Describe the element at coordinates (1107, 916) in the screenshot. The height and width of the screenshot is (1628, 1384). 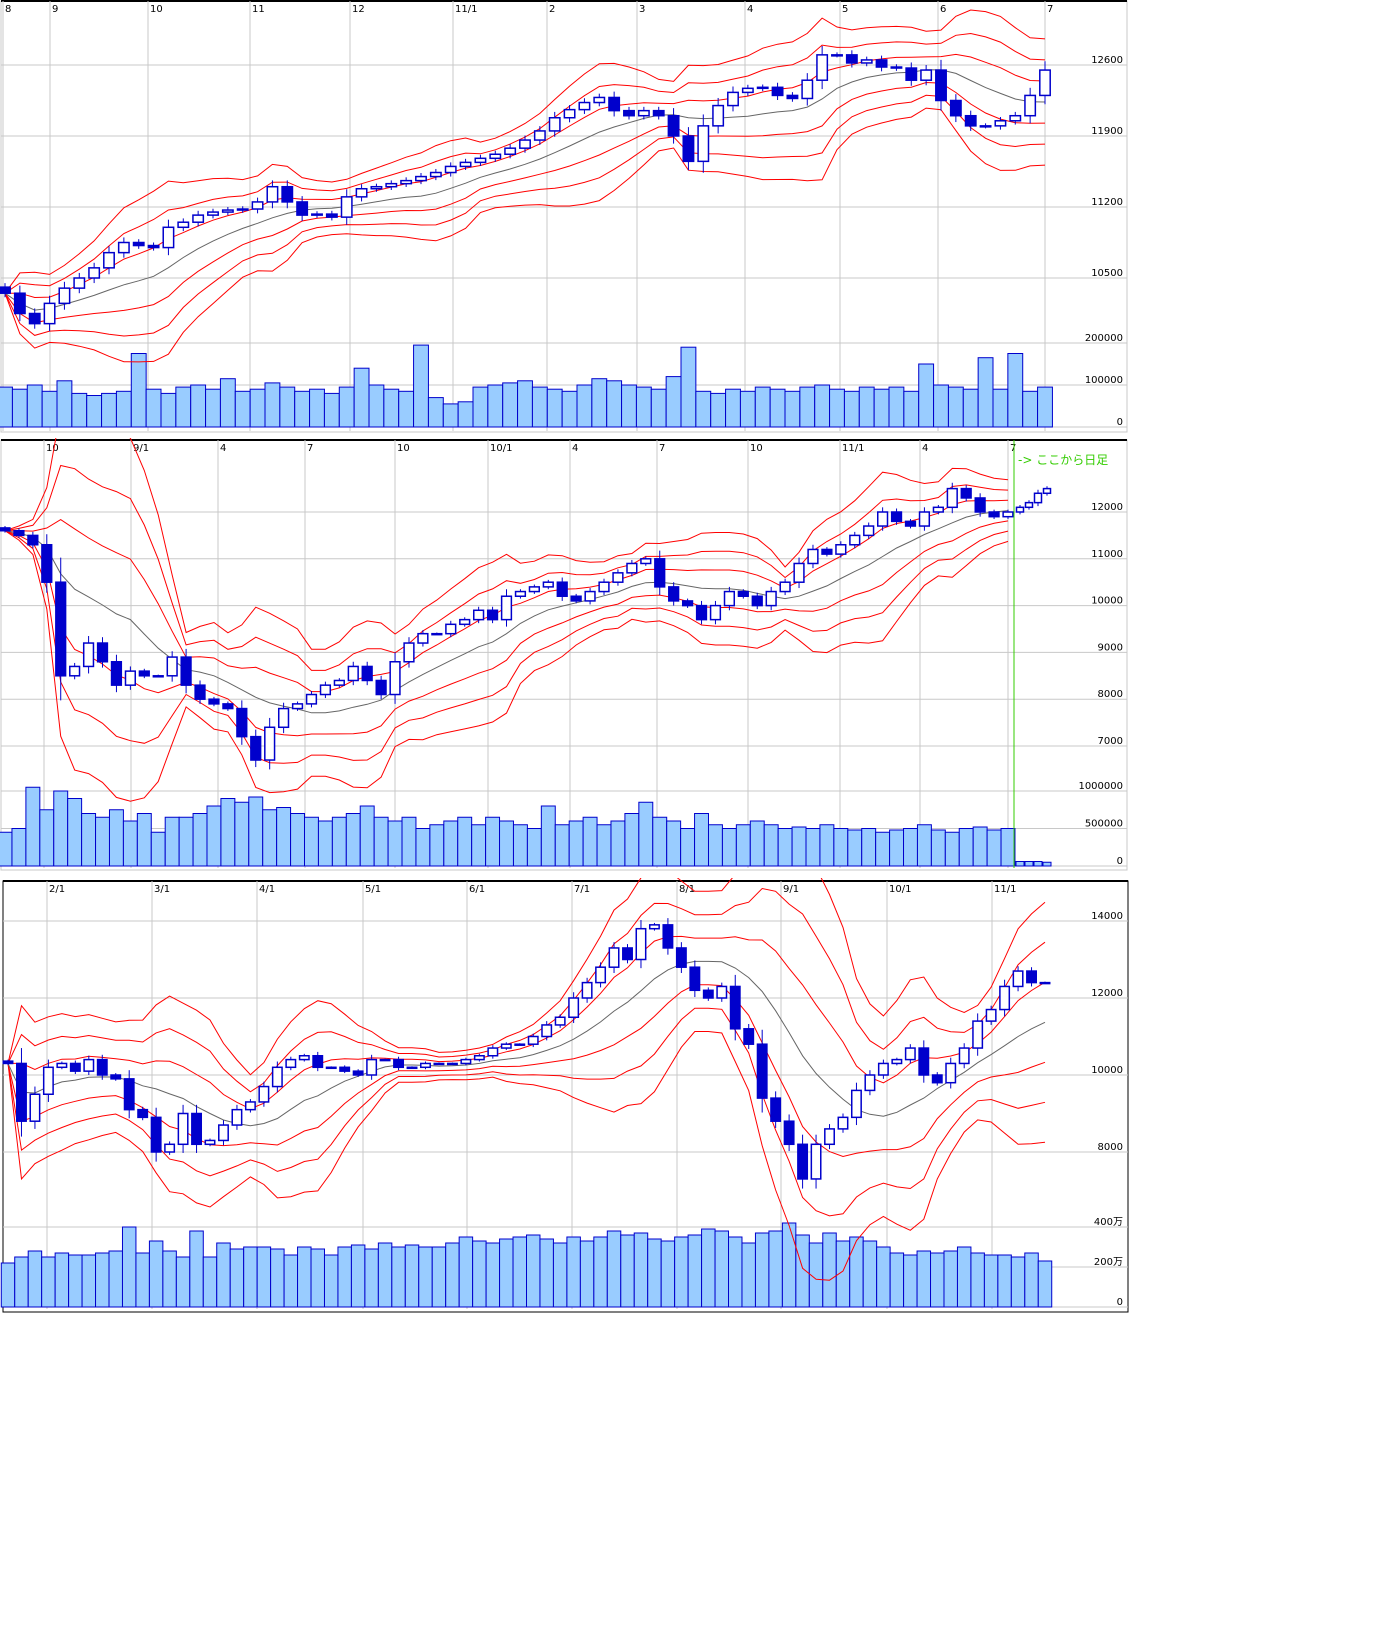
I see `price-tick-label: 14000` at that location.